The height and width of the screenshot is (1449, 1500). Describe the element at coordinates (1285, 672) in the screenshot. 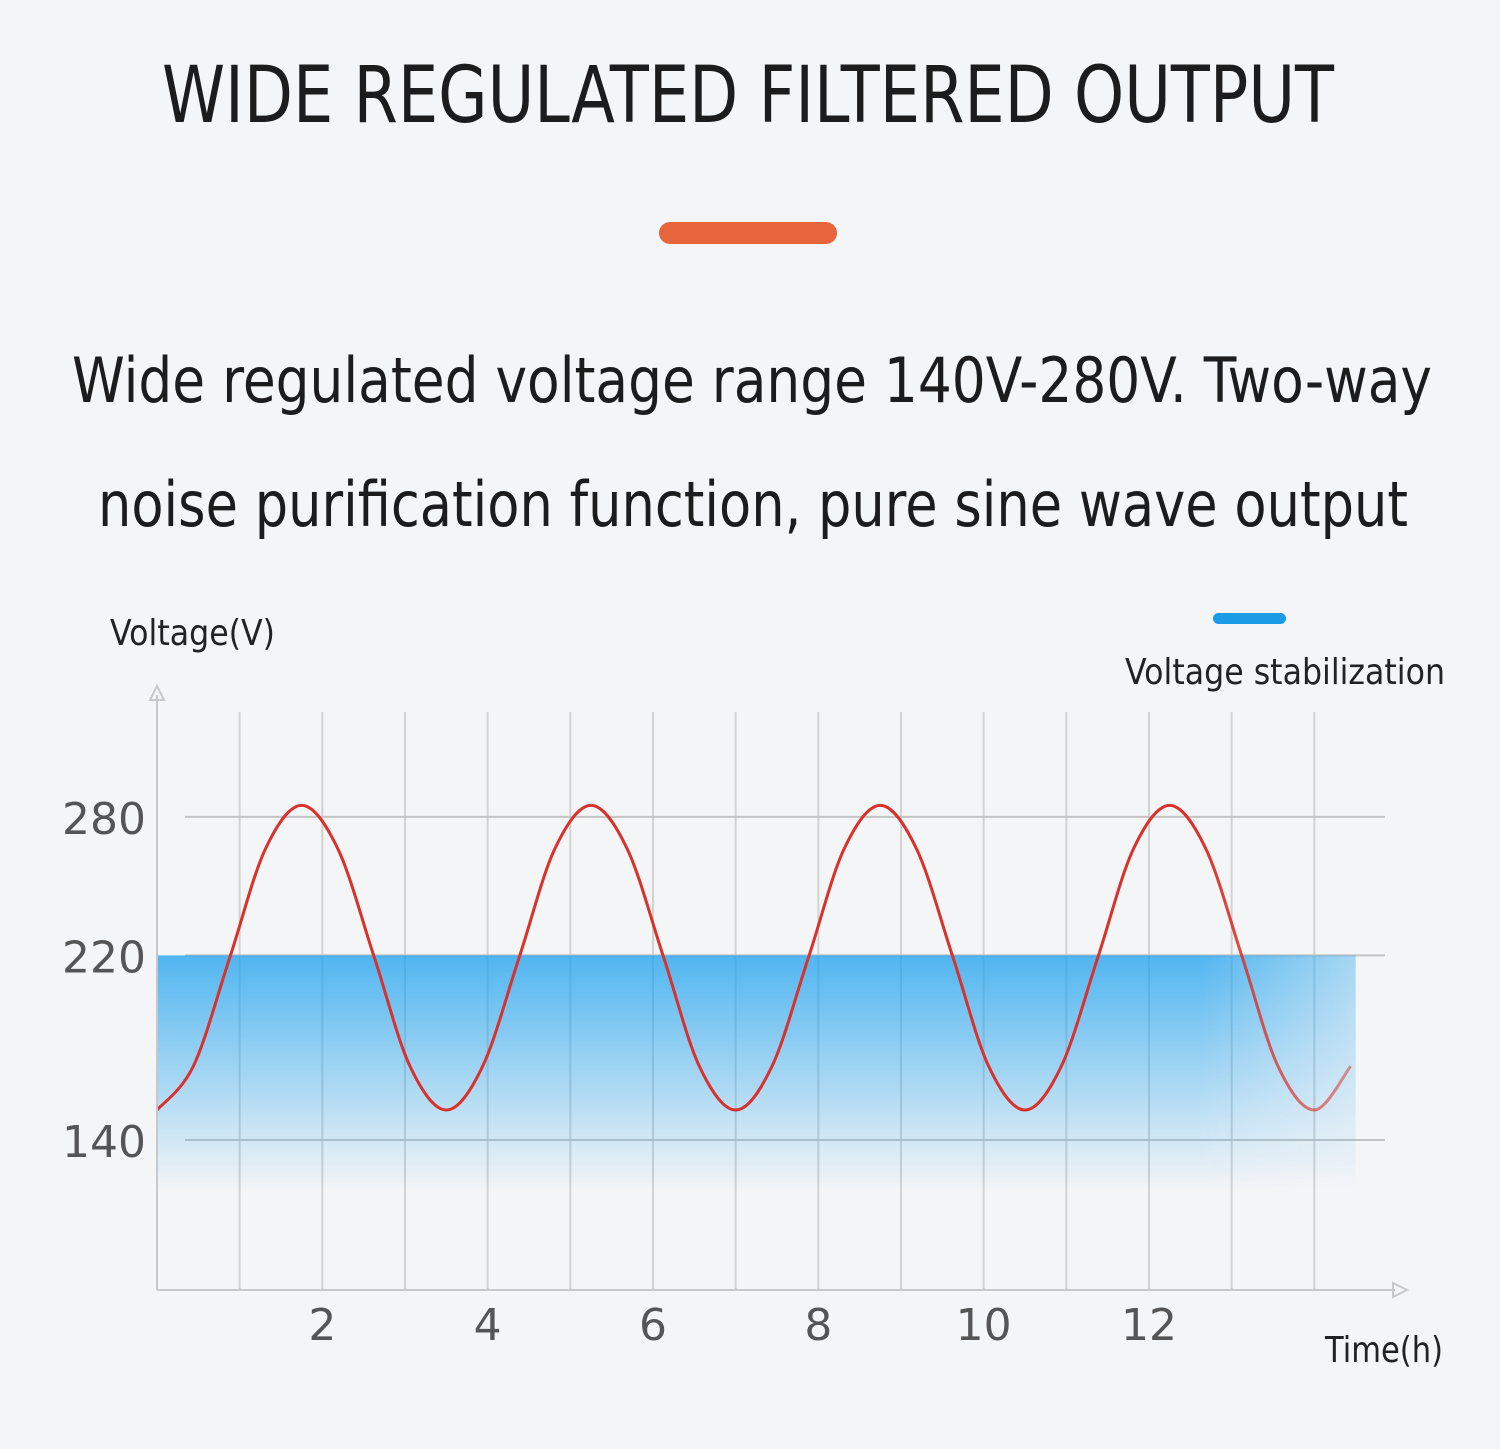

I see `legend-label: Voltage stabilization` at that location.